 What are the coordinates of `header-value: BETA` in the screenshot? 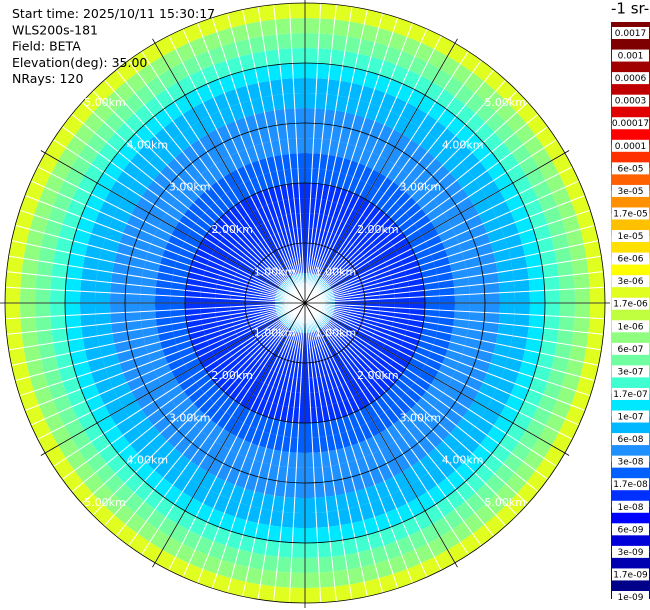 It's located at (65, 45).